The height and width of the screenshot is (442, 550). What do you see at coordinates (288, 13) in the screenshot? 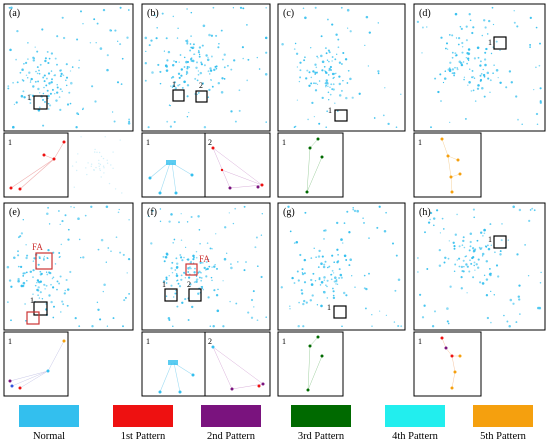
I see `panel-c-tag: (c)` at bounding box center [288, 13].